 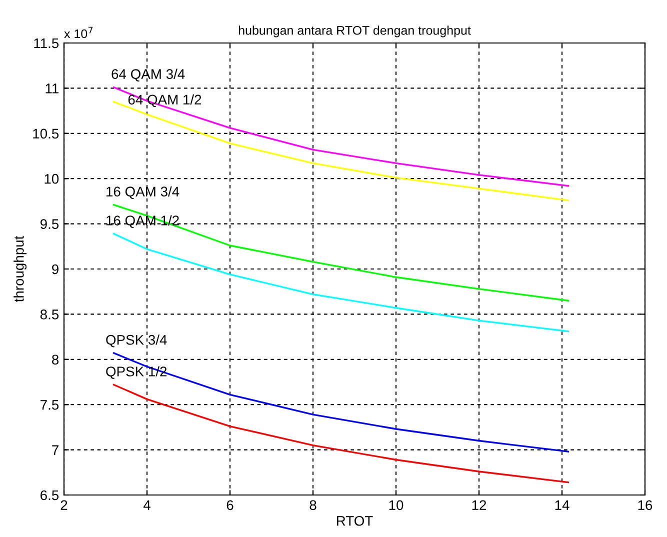 I want to click on x-tick-label: 4, so click(x=146, y=505).